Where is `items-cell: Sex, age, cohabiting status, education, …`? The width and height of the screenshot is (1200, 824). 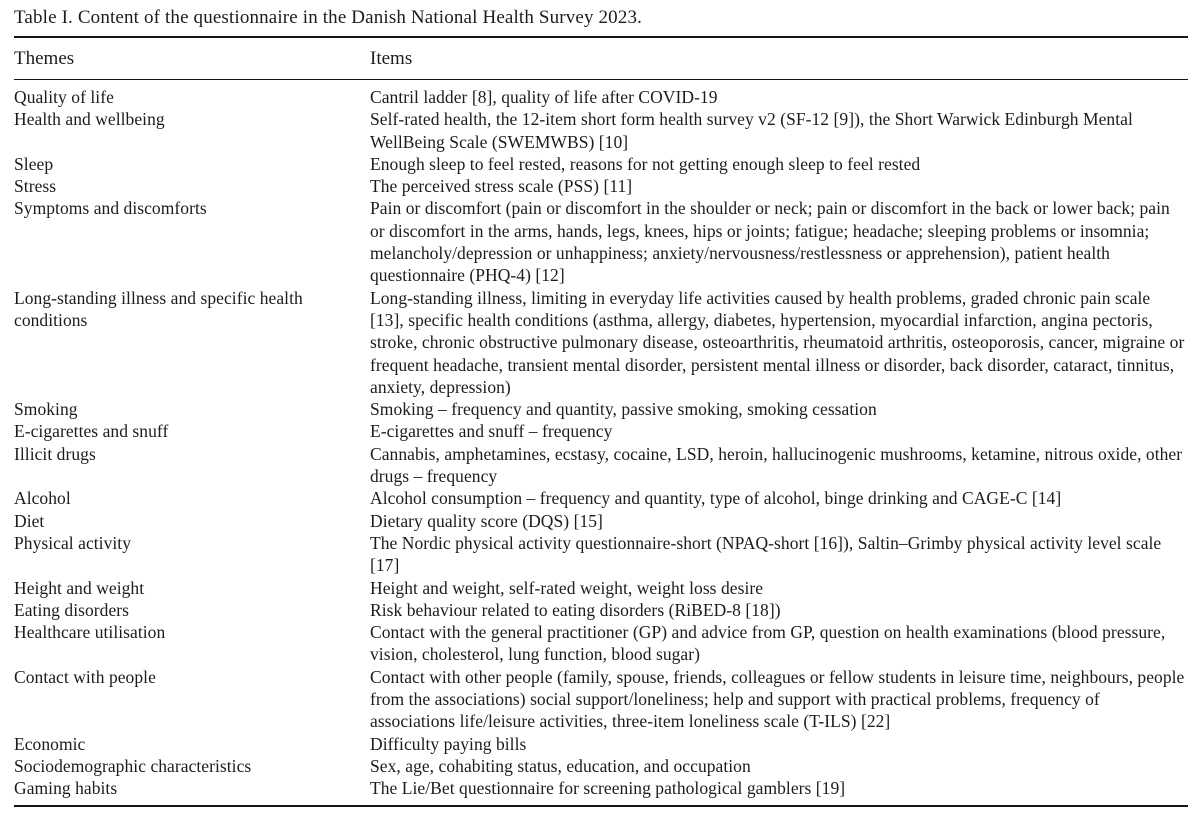 items-cell: Sex, age, cohabiting status, education, … is located at coordinates (560, 765).